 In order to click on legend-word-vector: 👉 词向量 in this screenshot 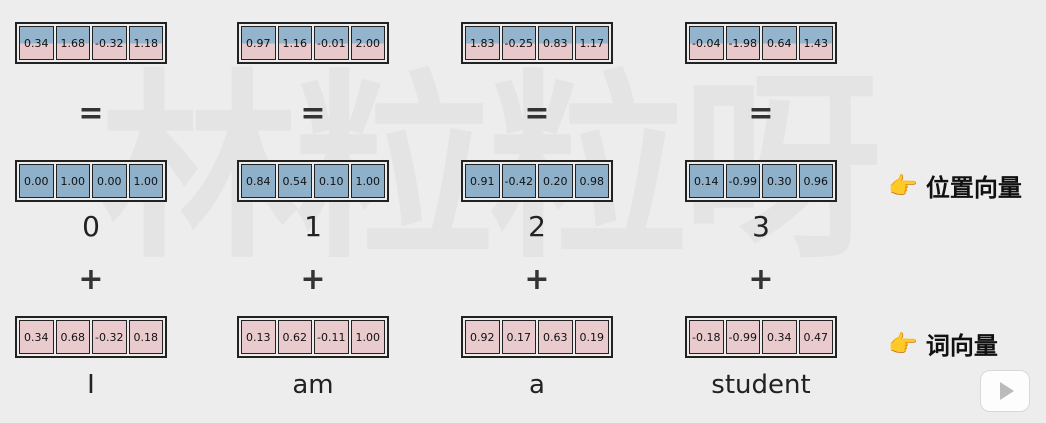, I will do `click(943, 343)`.